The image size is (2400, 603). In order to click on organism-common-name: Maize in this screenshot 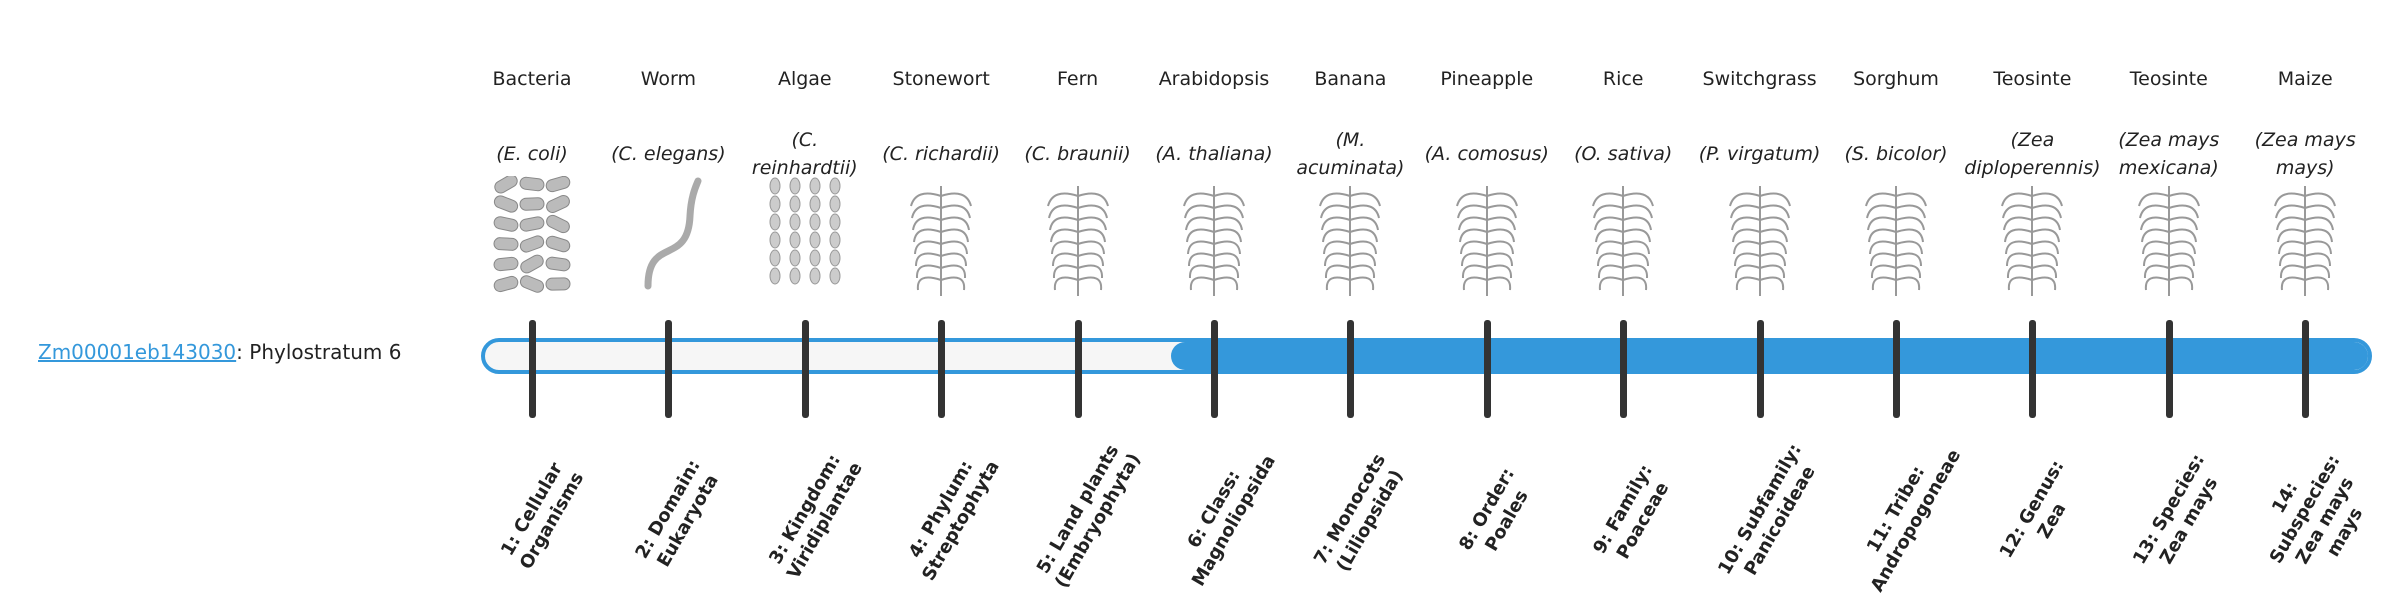, I will do `click(2305, 79)`.